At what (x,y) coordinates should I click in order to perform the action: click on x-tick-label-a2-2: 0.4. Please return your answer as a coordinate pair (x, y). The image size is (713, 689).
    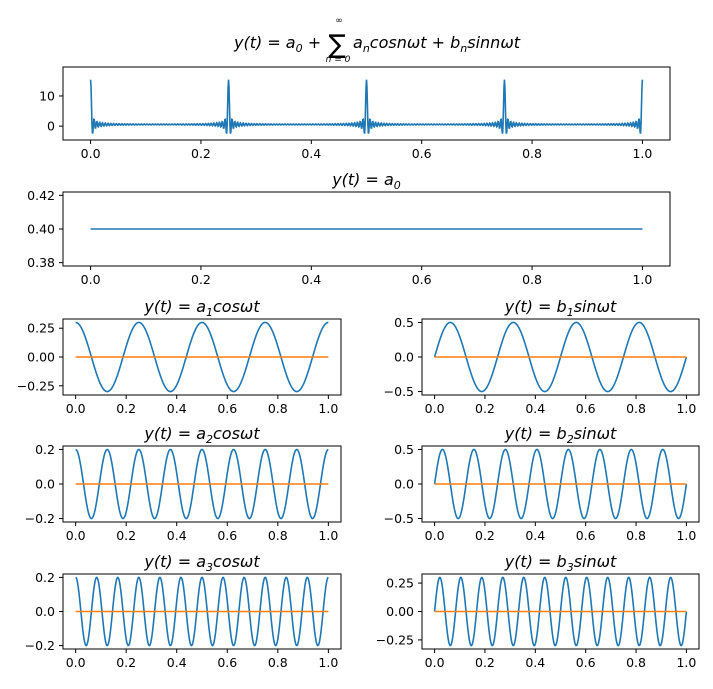
    Looking at the image, I should click on (177, 535).